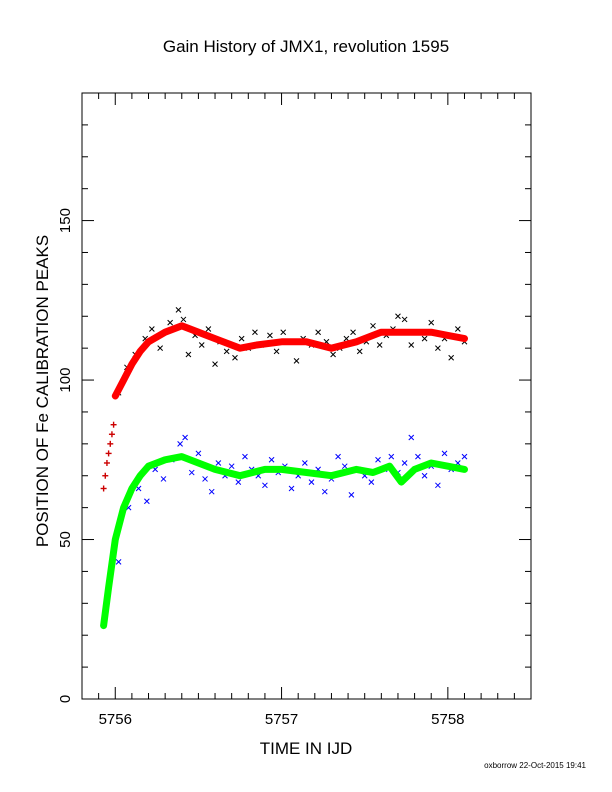 Image resolution: width=612 pixels, height=792 pixels. I want to click on y-axis-label: POSITION OF Fe CALIBRATION PEAKS, so click(42, 391).